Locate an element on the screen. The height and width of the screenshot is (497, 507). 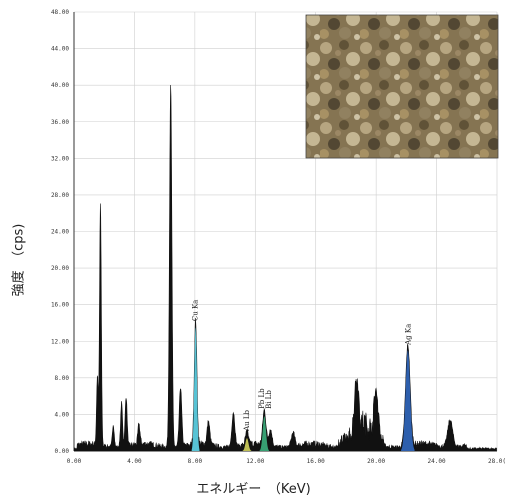
peak-highlights is located at coordinates (303, 389).